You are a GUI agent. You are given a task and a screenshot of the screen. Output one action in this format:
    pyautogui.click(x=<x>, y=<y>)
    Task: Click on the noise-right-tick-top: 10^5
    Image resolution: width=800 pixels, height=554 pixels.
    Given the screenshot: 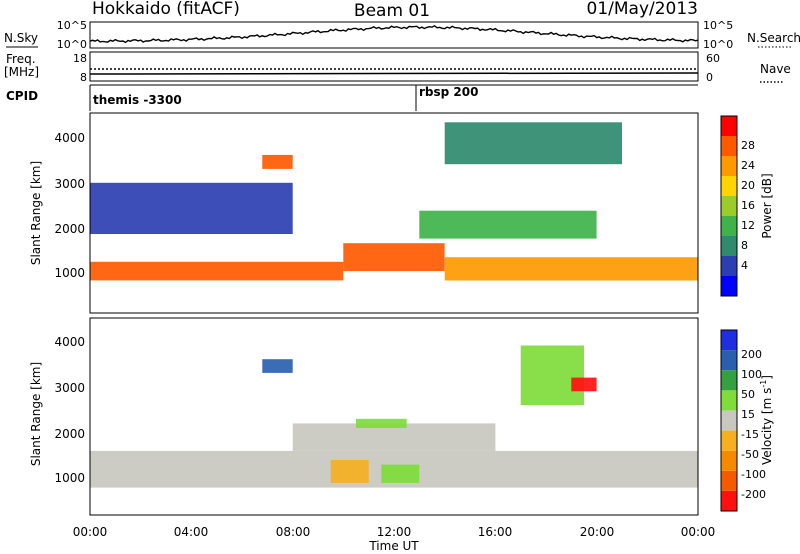 What is the action you would take?
    pyautogui.click(x=718, y=25)
    